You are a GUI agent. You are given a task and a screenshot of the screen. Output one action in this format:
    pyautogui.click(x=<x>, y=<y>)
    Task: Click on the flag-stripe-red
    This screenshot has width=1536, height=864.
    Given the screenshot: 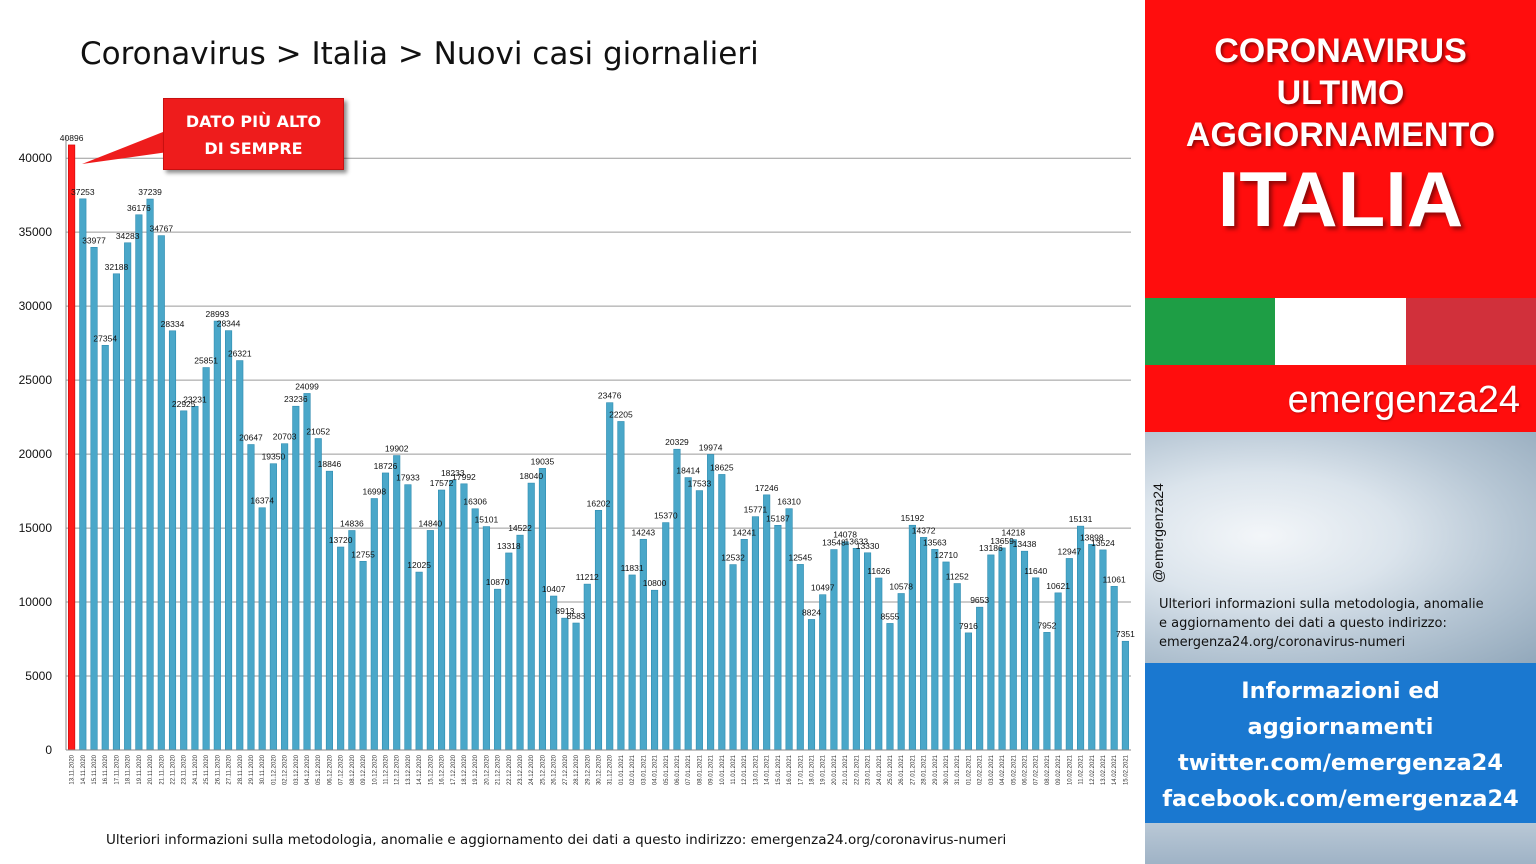 What is the action you would take?
    pyautogui.click(x=1470, y=331)
    